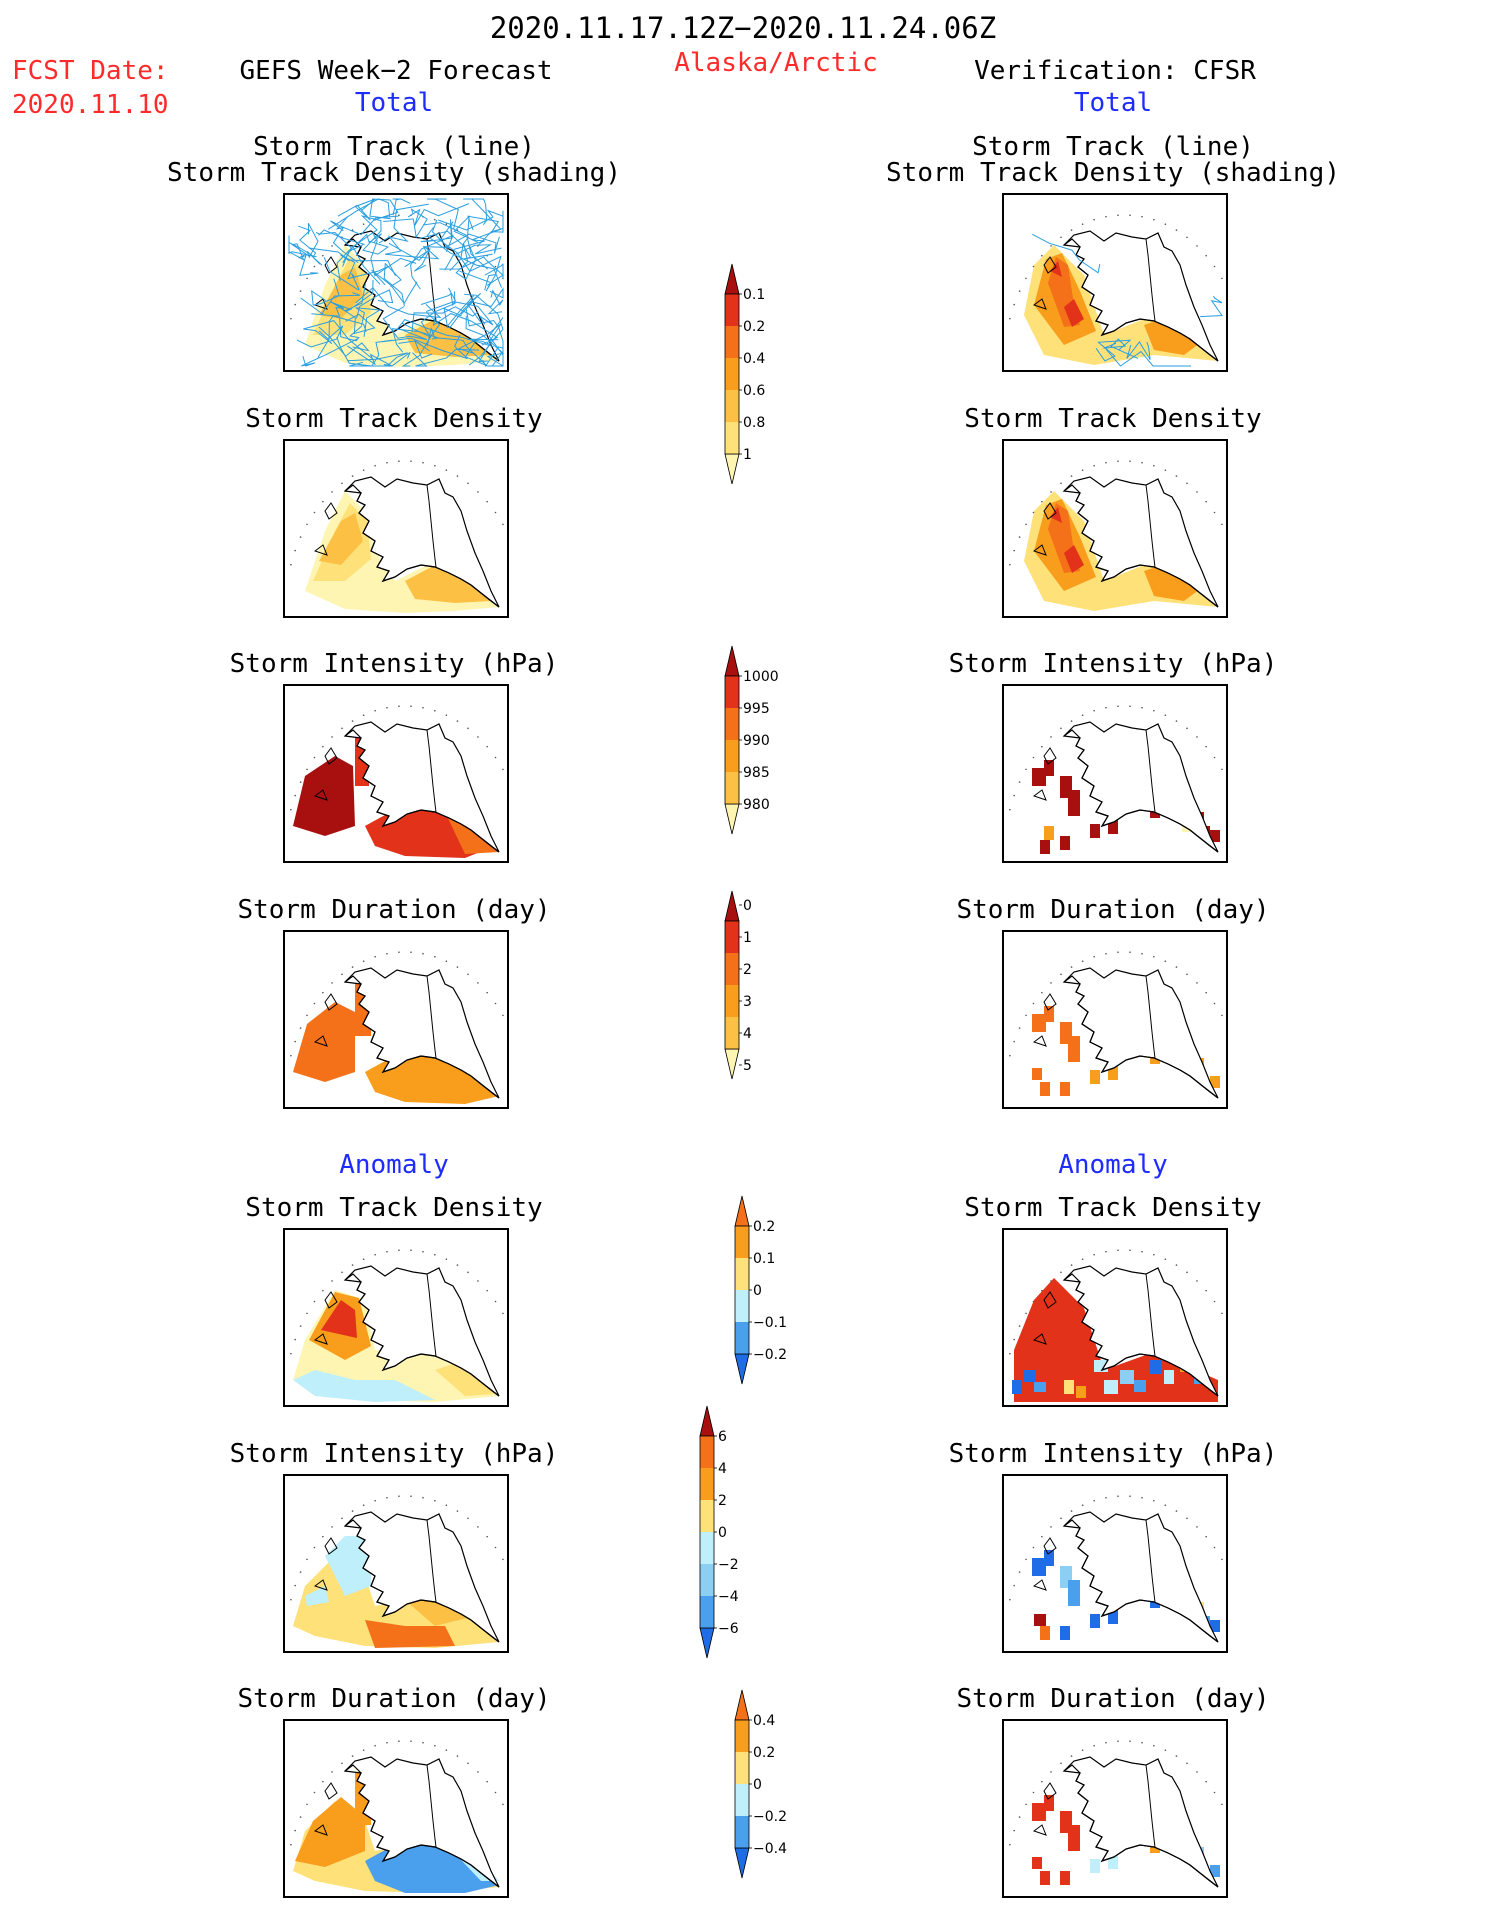  Describe the element at coordinates (1115, 1808) in the screenshot. I see `map-right-anom-duration` at that location.